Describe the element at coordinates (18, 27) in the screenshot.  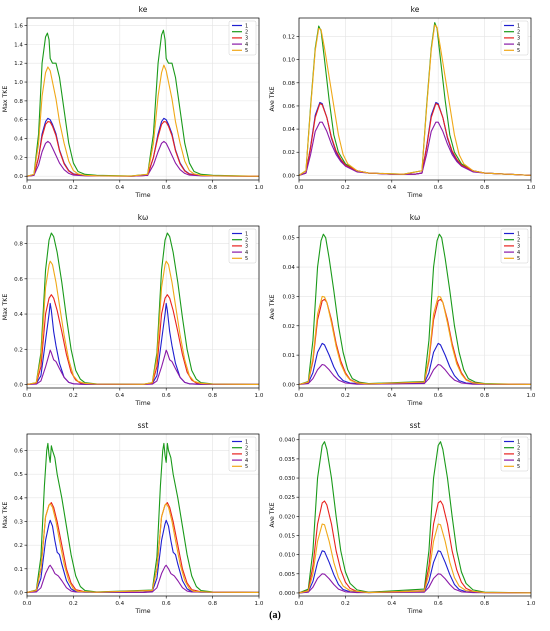
I see `y-tick-label: 1.6` at that location.